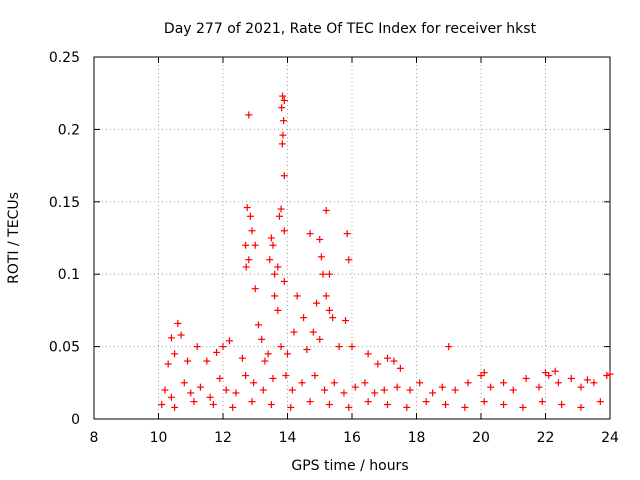 The height and width of the screenshot is (480, 640). Describe the element at coordinates (223, 438) in the screenshot. I see `x-tick-label: 12` at that location.